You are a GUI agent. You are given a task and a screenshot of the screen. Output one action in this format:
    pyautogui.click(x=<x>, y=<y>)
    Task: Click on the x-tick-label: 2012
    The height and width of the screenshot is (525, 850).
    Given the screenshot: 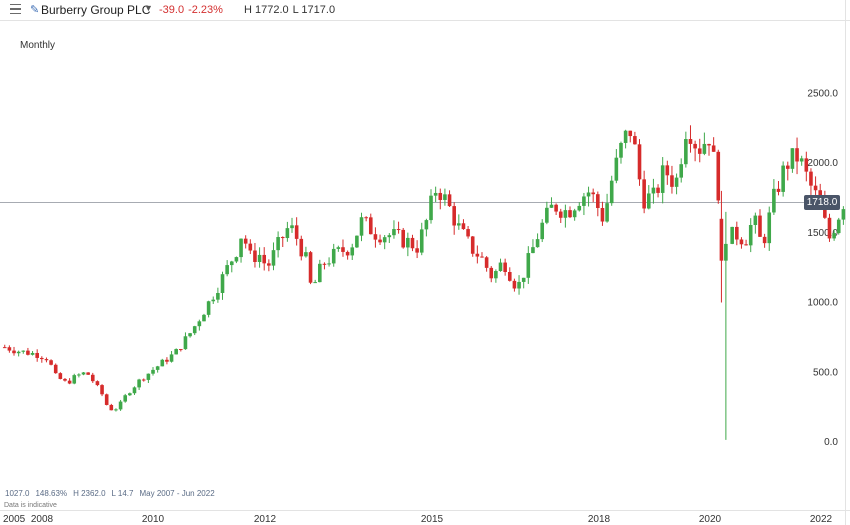 What is the action you would take?
    pyautogui.click(x=265, y=519)
    